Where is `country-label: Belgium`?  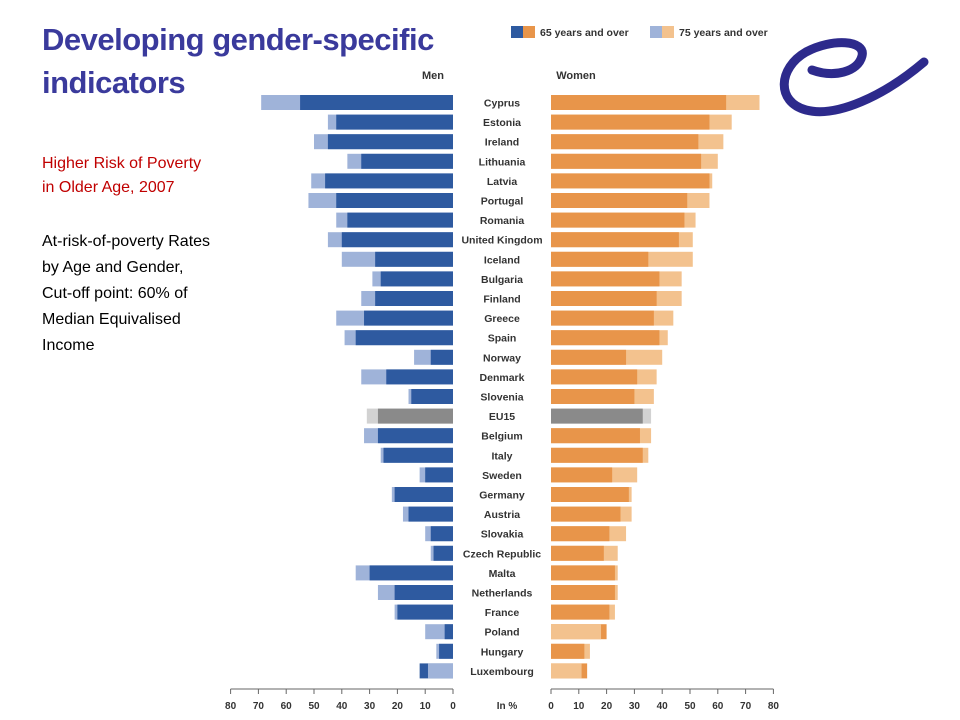
country-label: Belgium is located at coordinates (501, 437).